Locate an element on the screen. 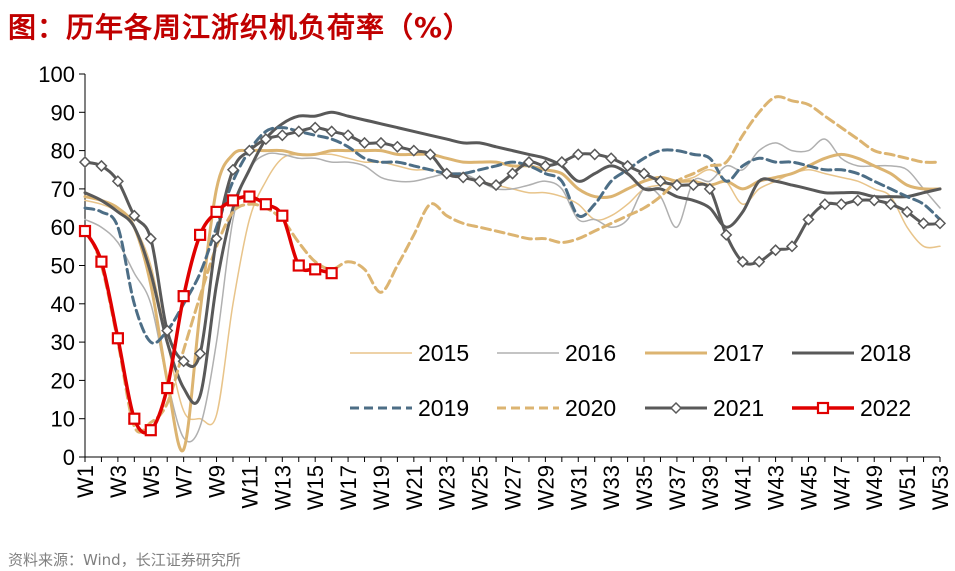 This screenshot has width=955, height=571. legend-label-2017: 2017 is located at coordinates (738, 353).